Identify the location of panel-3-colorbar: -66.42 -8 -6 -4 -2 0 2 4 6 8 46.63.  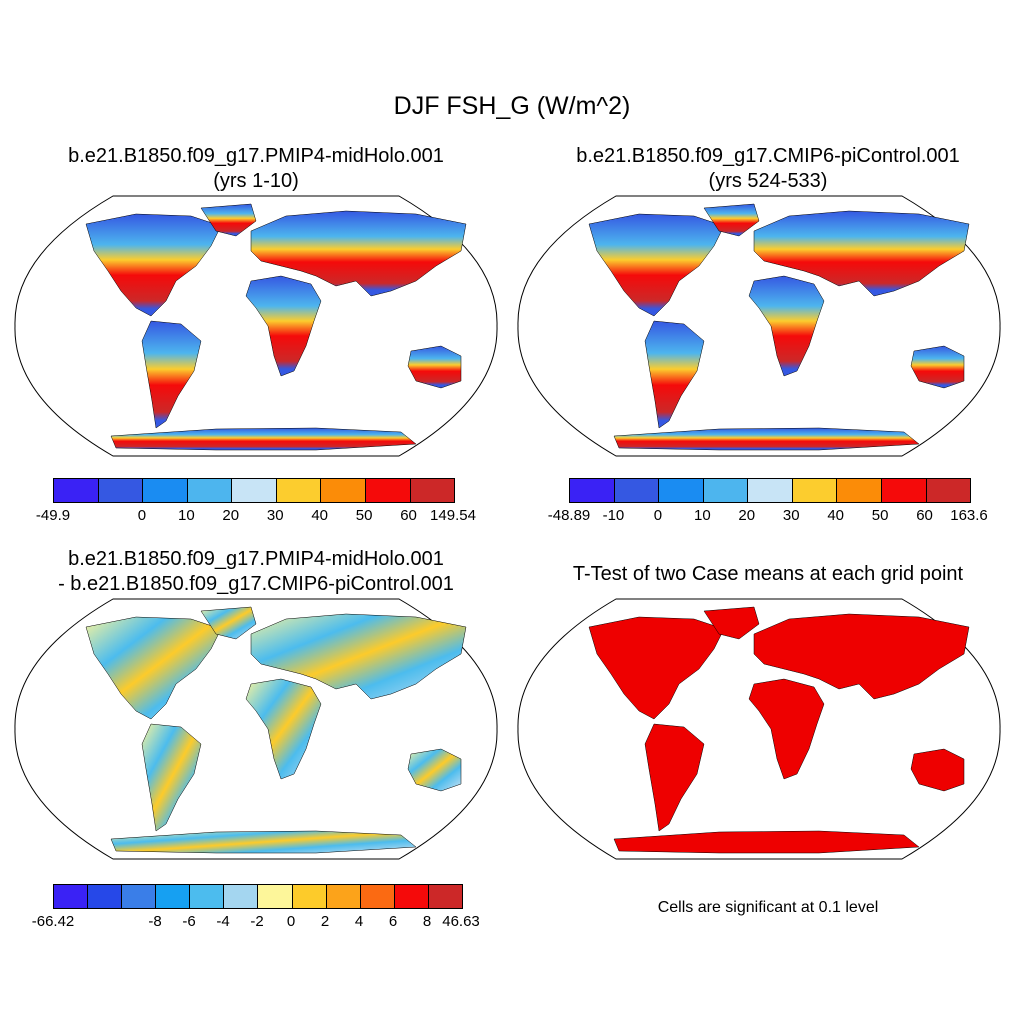
(256, 909).